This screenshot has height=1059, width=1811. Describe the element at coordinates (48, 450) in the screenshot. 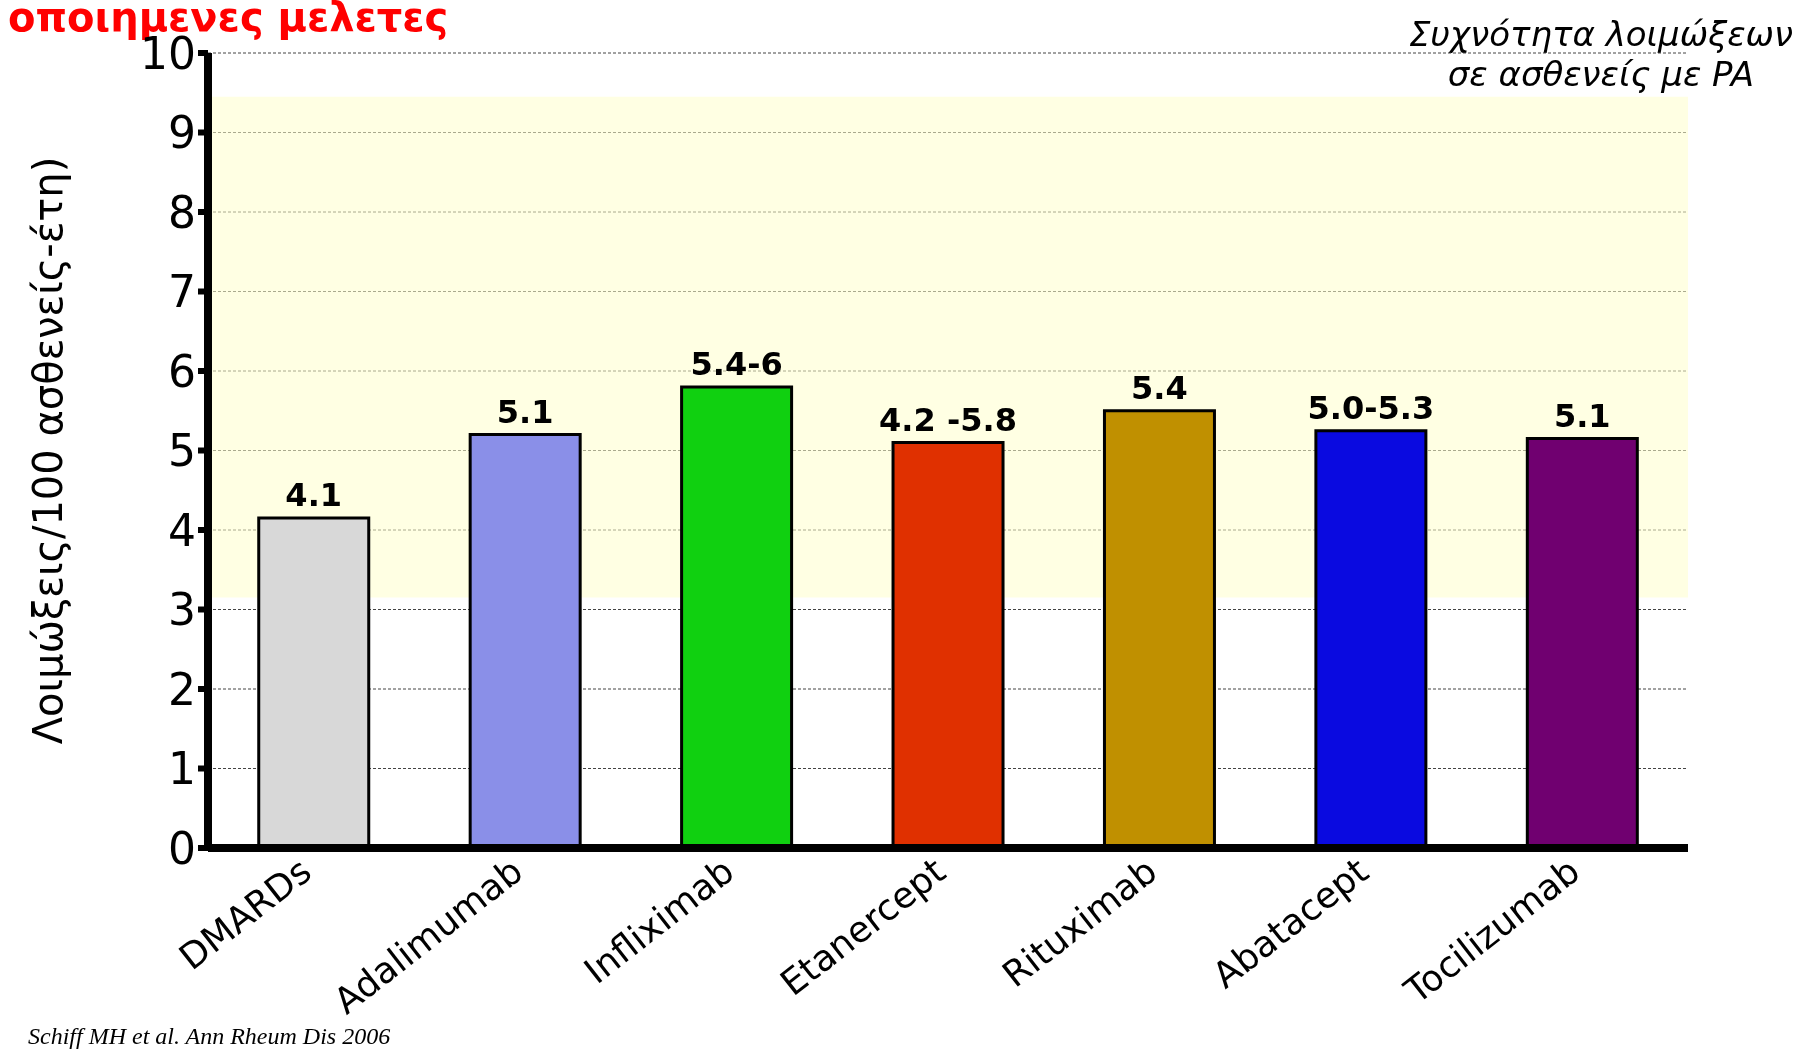

I see `y-axis-title: Λοιμώξεις/100 ασθενείς-έτη)` at that location.